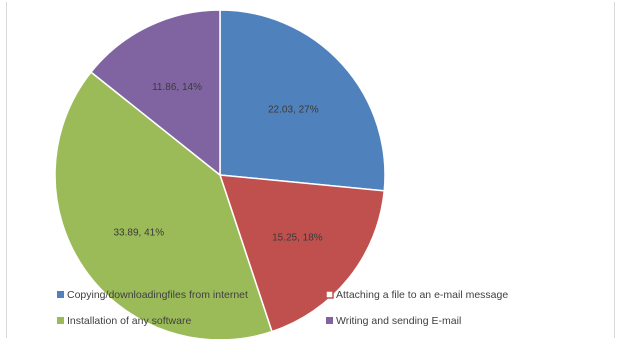 This screenshot has height=339, width=619. Describe the element at coordinates (398, 321) in the screenshot. I see `legend-label-writing: Writing and sending E-mail` at that location.